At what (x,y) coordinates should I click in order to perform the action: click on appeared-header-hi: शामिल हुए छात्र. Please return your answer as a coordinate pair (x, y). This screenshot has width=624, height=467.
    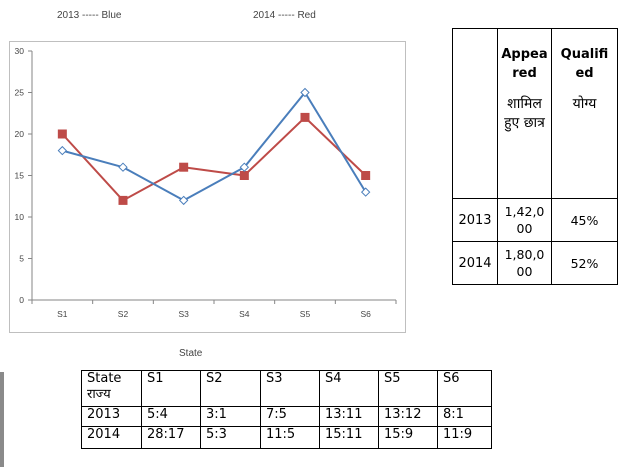
    Looking at the image, I should click on (524, 113).